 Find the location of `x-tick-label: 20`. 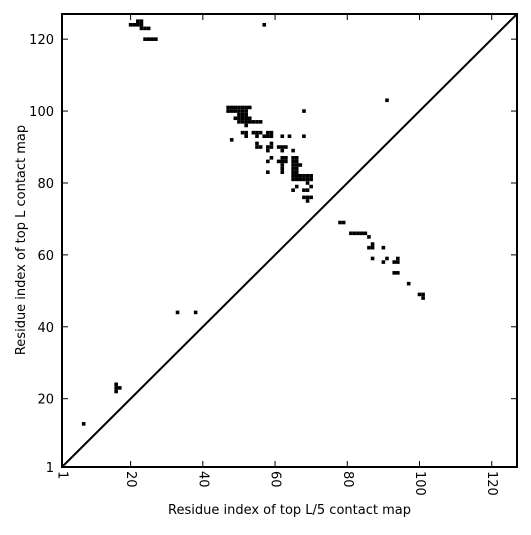

x-tick-label: 20 is located at coordinates (130, 479).